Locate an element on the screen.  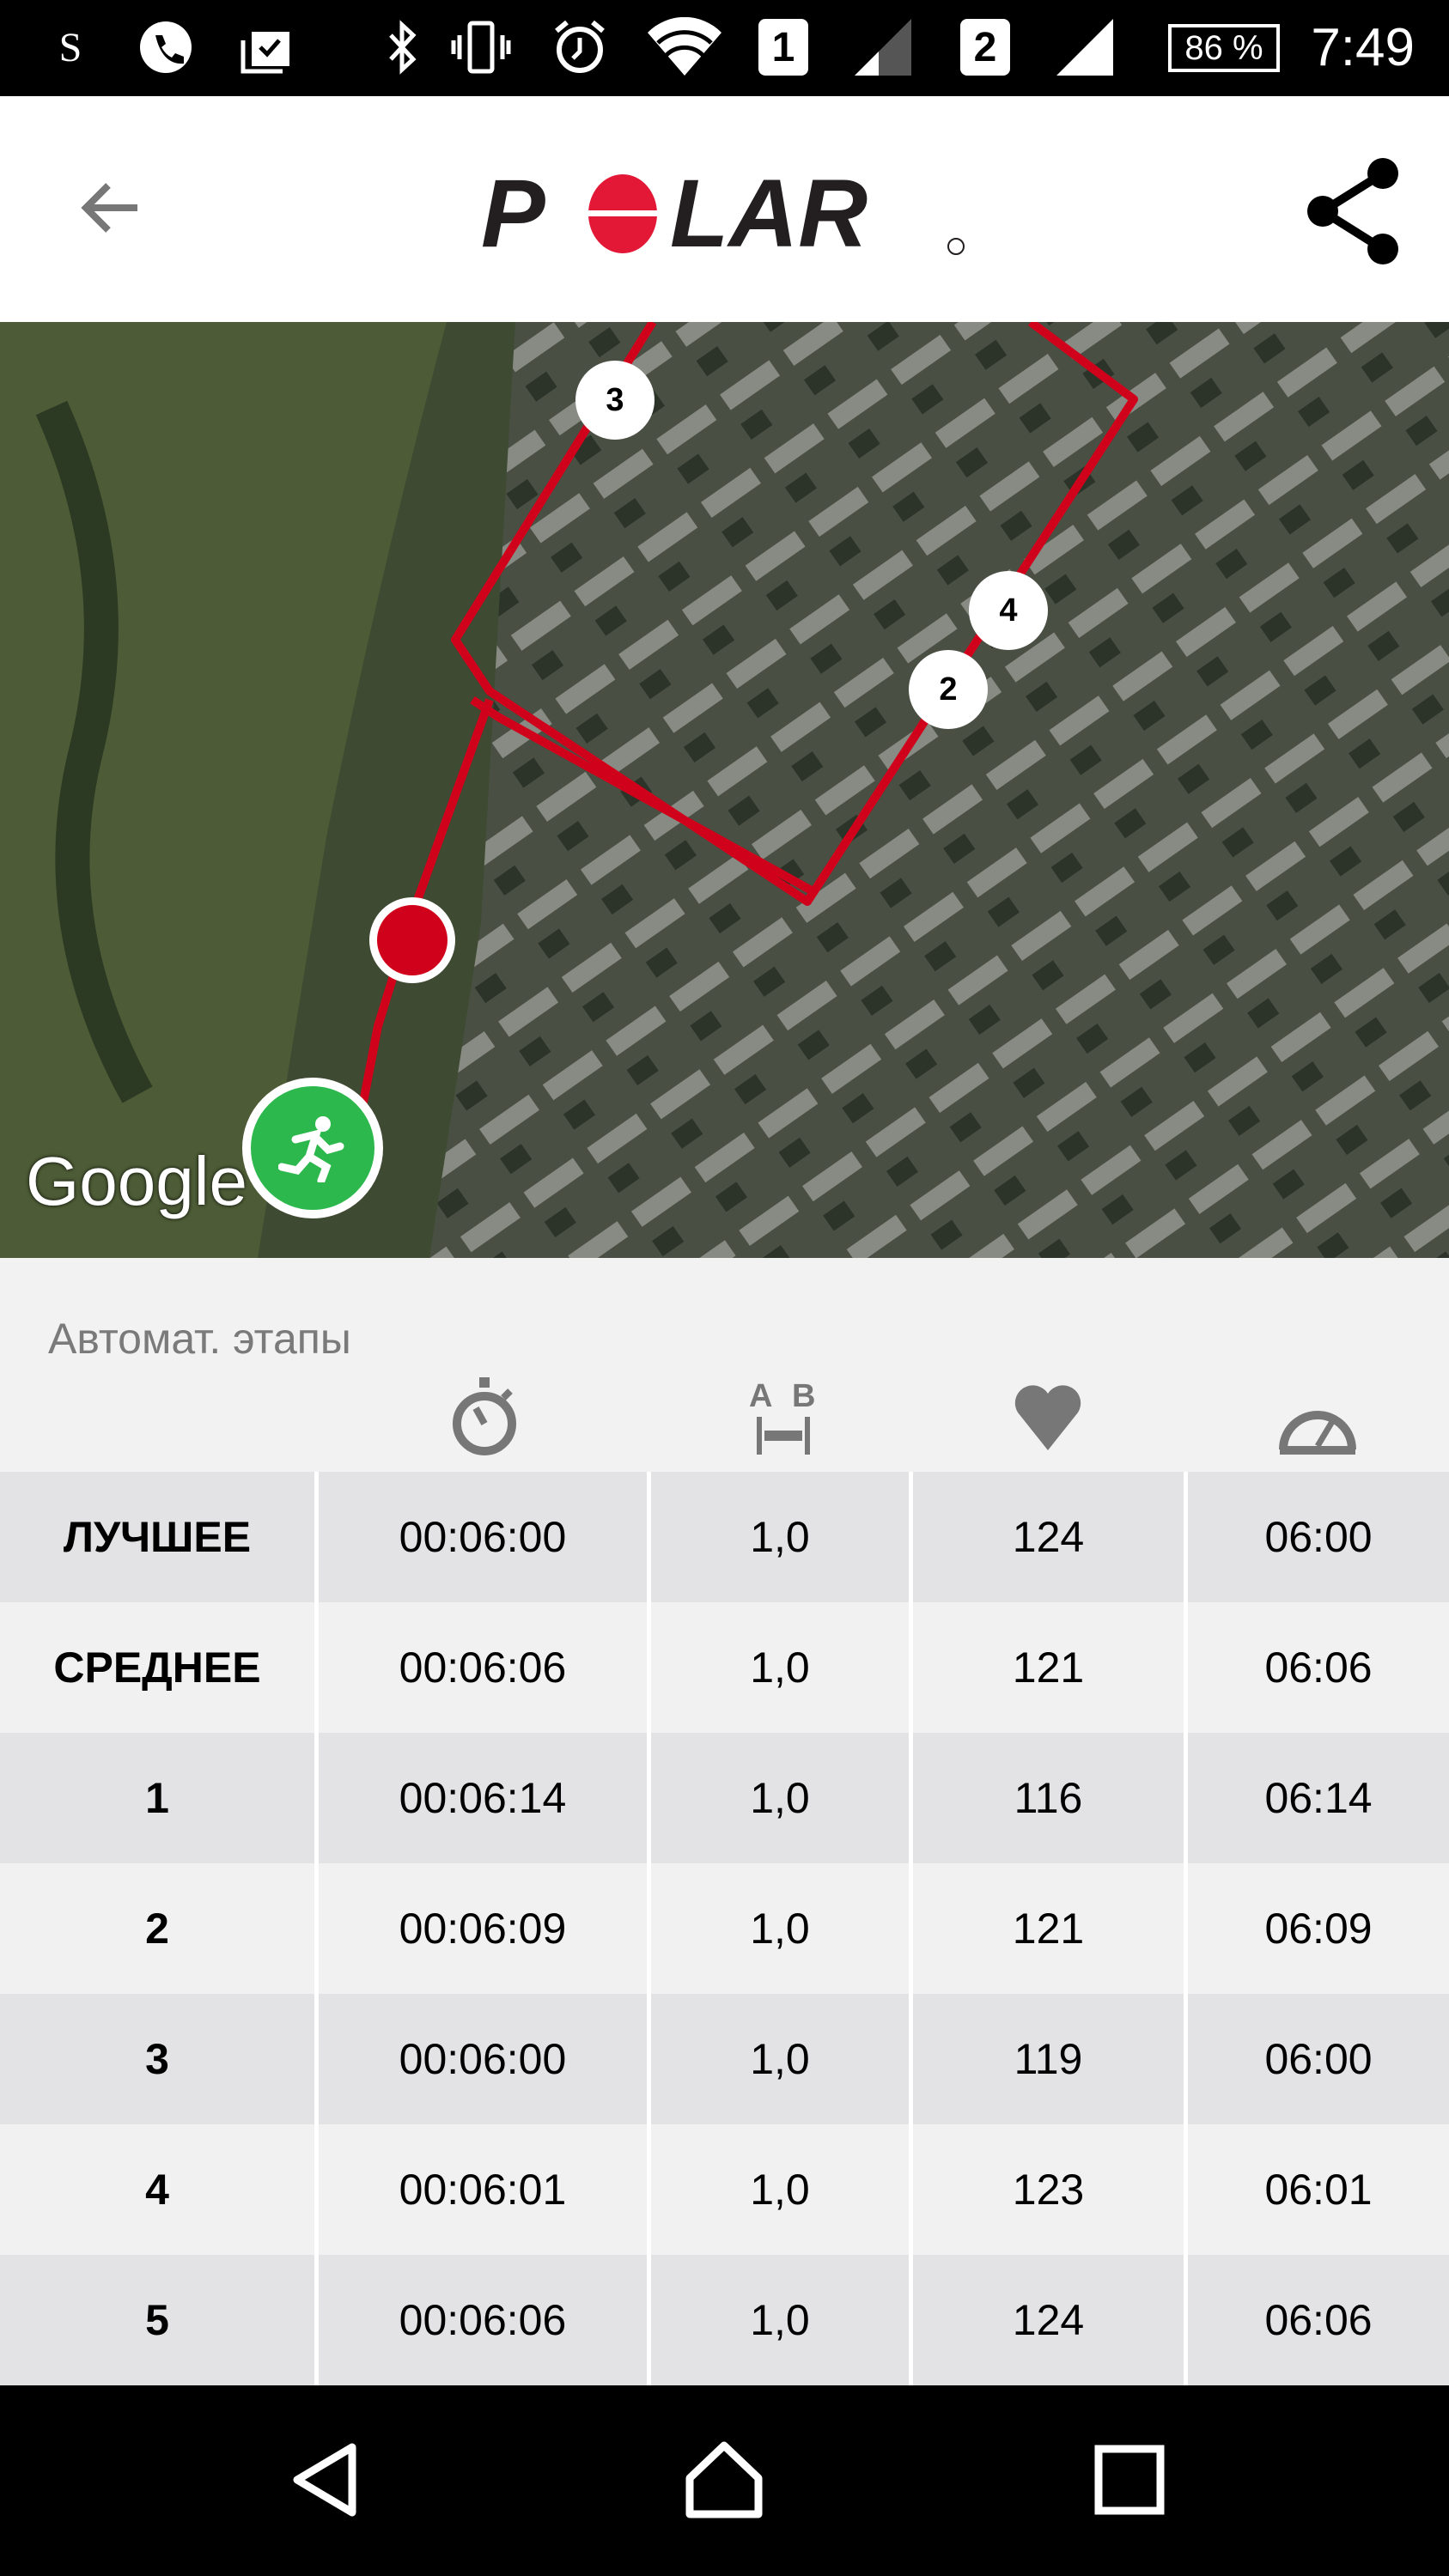
svg-text: P is located at coordinates (513, 213).